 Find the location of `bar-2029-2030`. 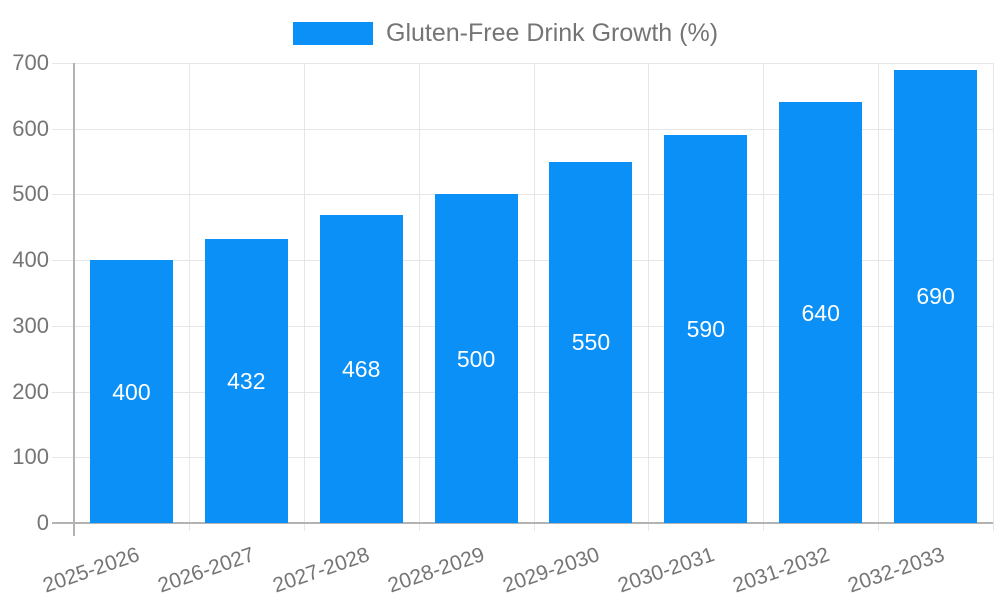

bar-2029-2030 is located at coordinates (591, 342).